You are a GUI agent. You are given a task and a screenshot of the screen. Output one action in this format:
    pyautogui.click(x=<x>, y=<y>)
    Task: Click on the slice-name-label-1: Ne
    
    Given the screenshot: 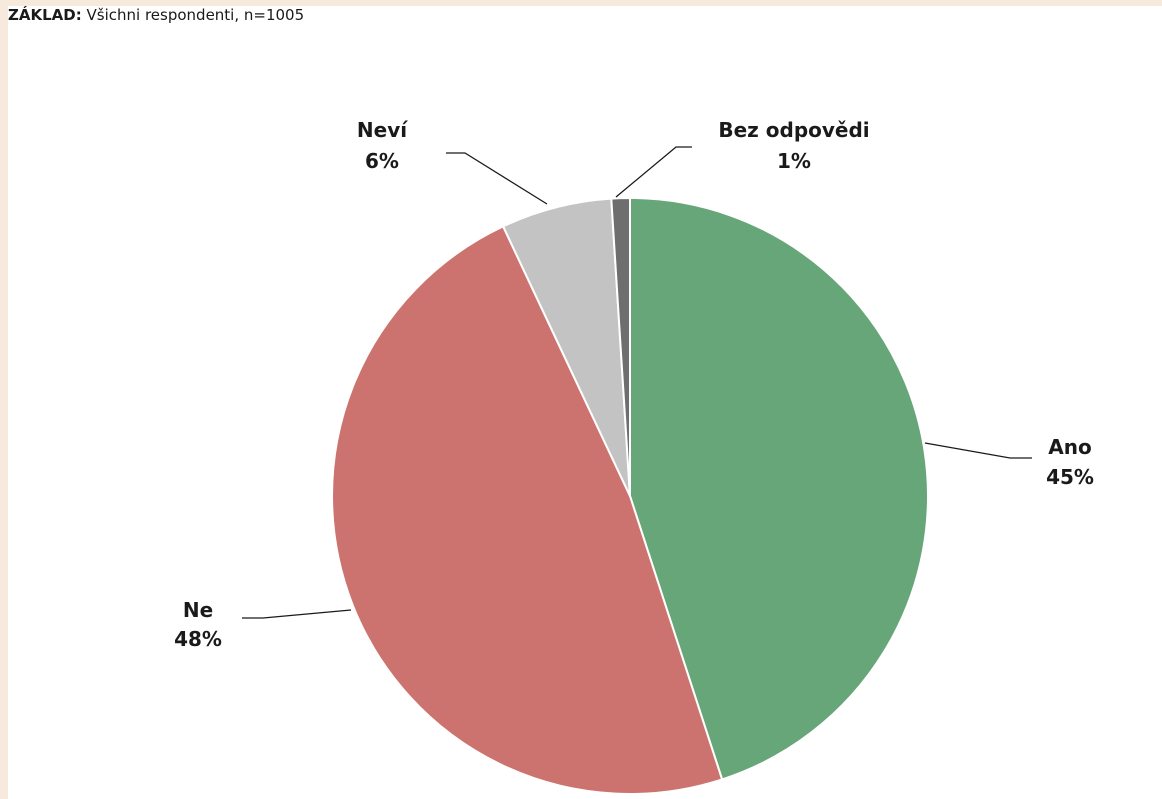 What is the action you would take?
    pyautogui.click(x=198, y=610)
    